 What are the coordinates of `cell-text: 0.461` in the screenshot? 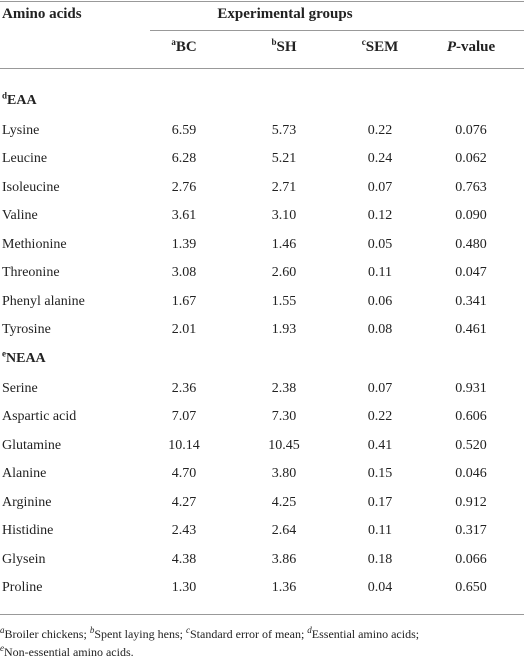 It's located at (471, 330).